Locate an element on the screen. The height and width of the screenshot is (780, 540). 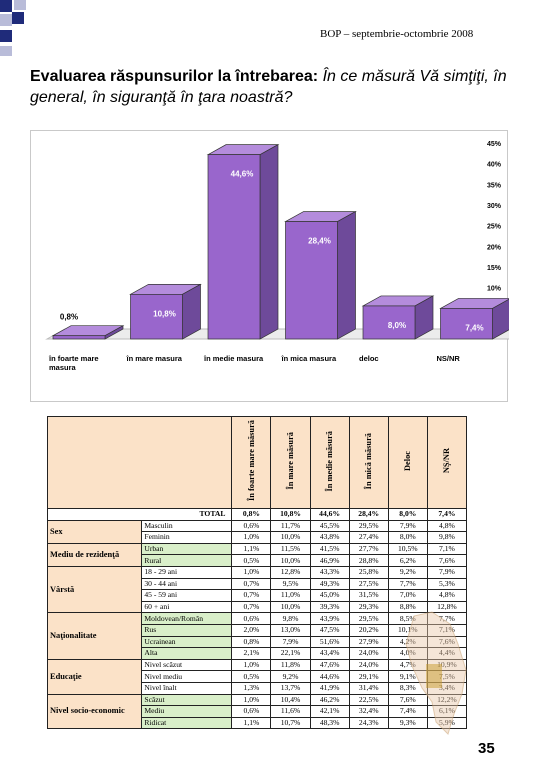
y-tick-label: 45% is located at coordinates (494, 144).